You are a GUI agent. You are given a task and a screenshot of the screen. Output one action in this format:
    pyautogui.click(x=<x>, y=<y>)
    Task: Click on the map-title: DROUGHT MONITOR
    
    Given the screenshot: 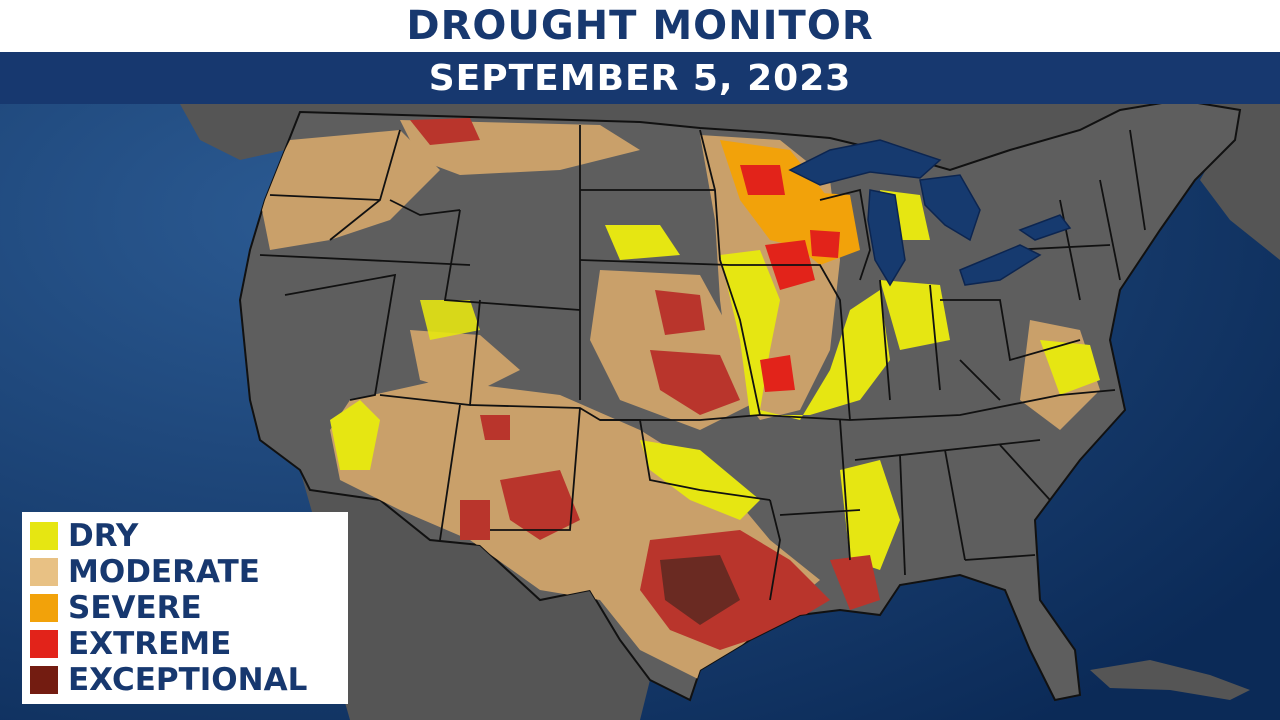 What is the action you would take?
    pyautogui.click(x=640, y=26)
    